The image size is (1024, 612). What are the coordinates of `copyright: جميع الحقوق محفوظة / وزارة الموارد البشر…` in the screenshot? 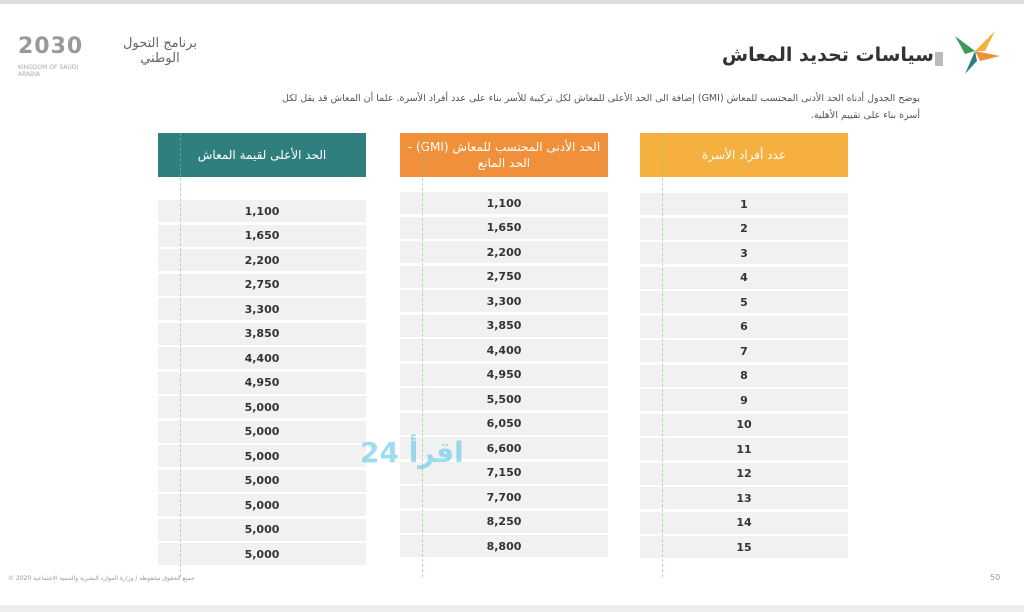 It's located at (101, 578).